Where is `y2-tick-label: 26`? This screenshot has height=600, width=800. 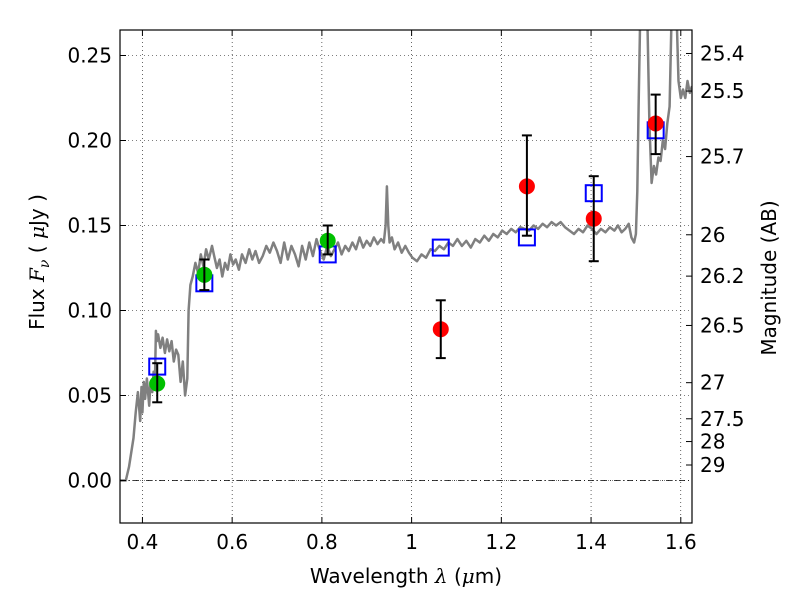
y2-tick-label: 26 is located at coordinates (712, 235).